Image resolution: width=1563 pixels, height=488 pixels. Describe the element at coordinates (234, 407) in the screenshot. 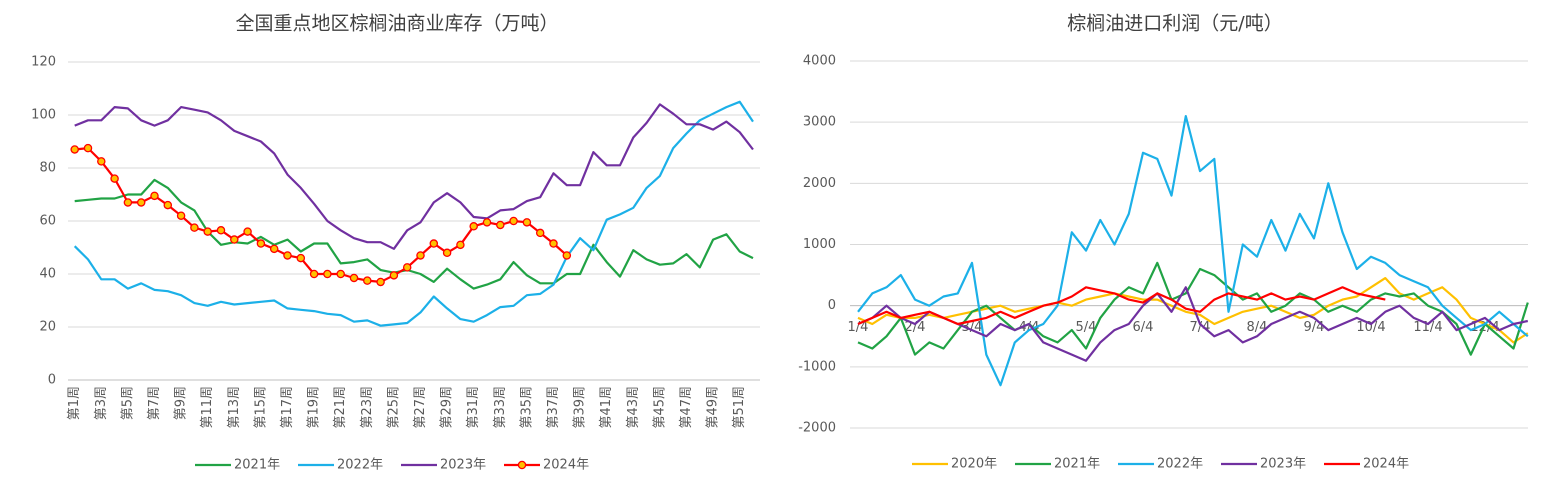

I see `x-tick-label: 第13周` at that location.